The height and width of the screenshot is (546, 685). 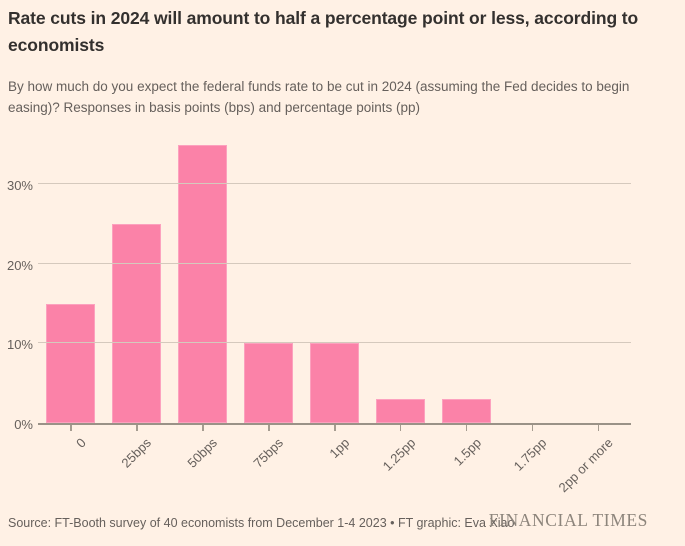 What do you see at coordinates (400, 411) in the screenshot?
I see `bar-1.25pp` at bounding box center [400, 411].